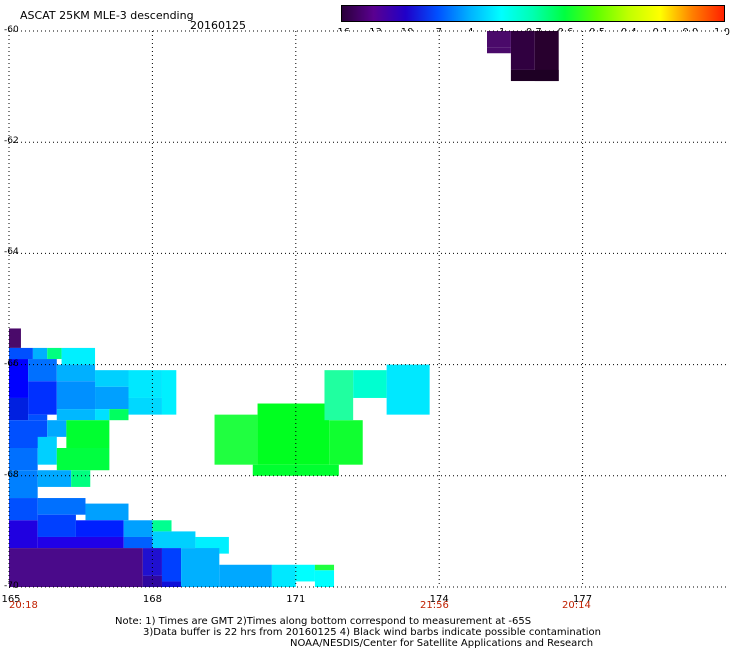 The image size is (740, 650). Describe the element at coordinates (11, 363) in the screenshot. I see `y-tick-label: -66` at that location.